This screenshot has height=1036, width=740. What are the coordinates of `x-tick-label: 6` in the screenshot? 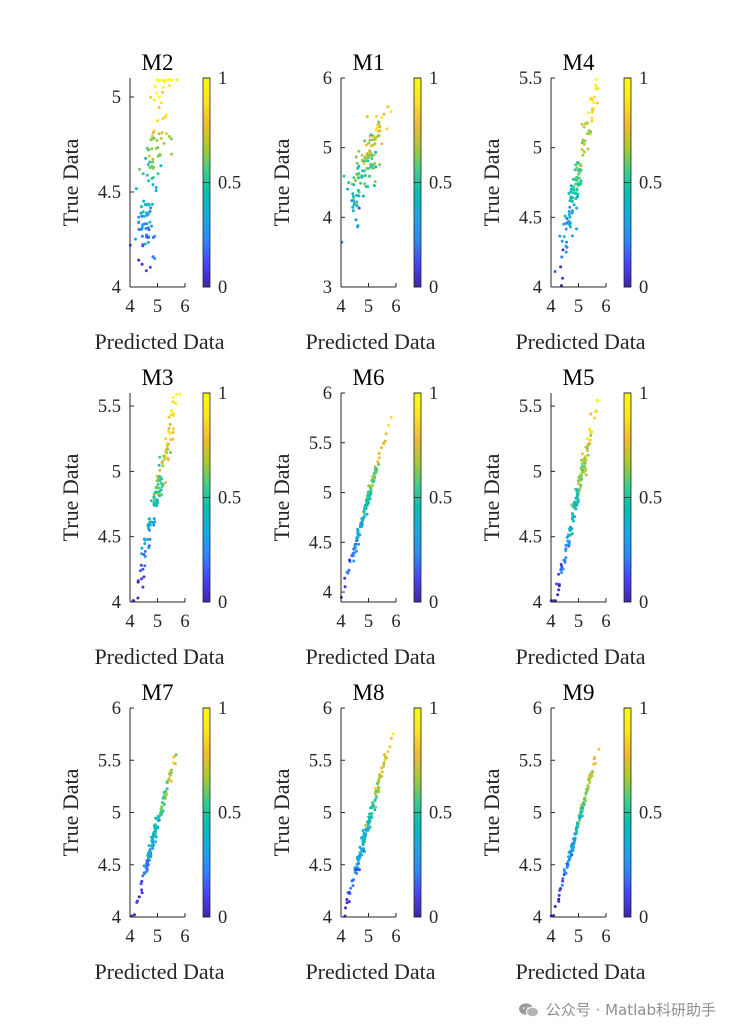 It's located at (605, 307).